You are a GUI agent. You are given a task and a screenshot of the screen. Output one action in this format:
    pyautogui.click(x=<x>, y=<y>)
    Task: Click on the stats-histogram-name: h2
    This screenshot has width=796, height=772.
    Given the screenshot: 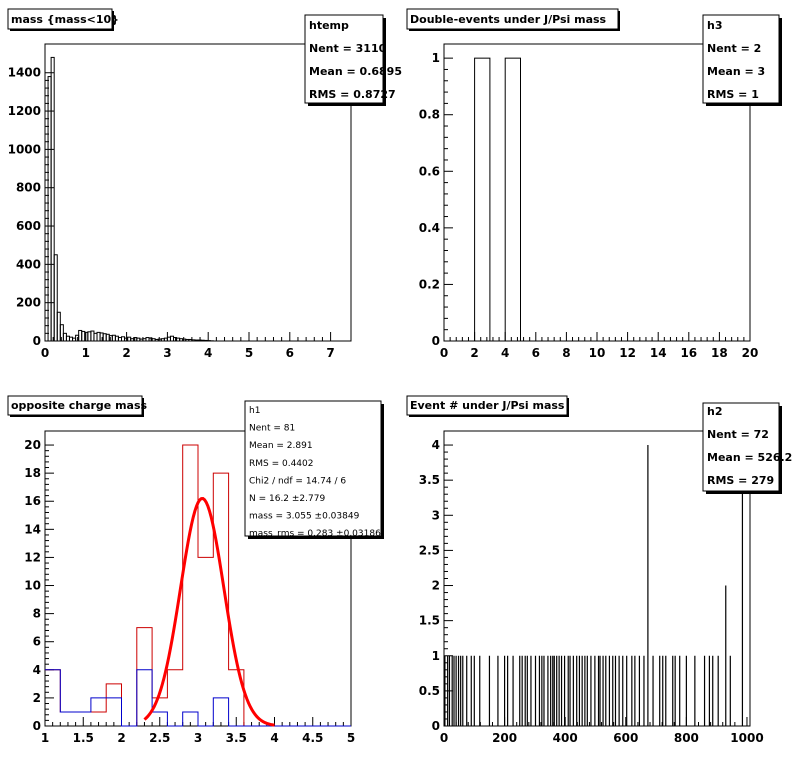 What is the action you would take?
    pyautogui.click(x=715, y=411)
    